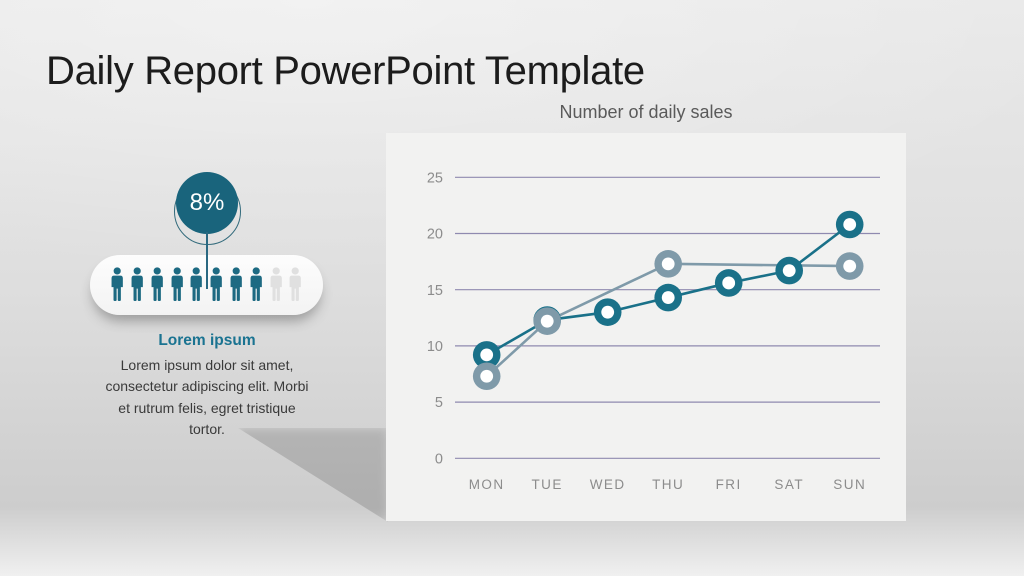 The height and width of the screenshot is (576, 1024). Describe the element at coordinates (207, 340) in the screenshot. I see `caption-title: Lorem ipsum` at that location.